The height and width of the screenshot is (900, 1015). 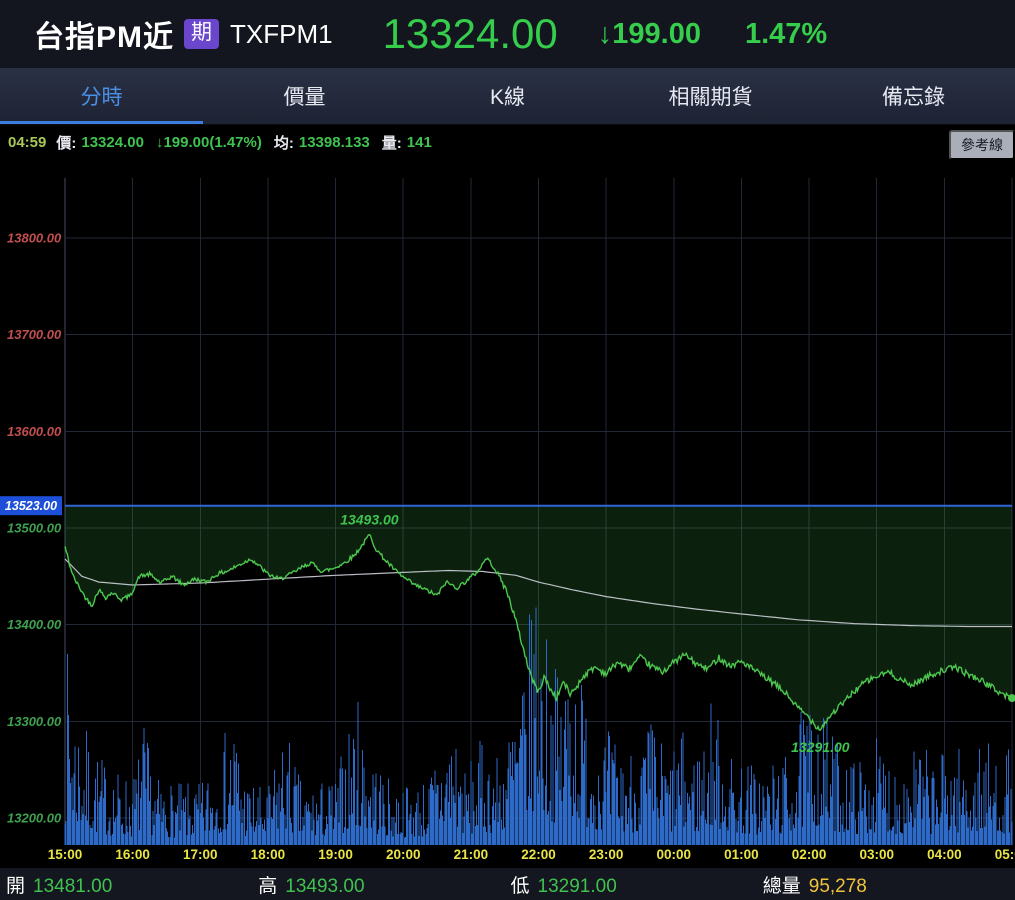 I want to click on tab-timeline: 分時, so click(x=101, y=96).